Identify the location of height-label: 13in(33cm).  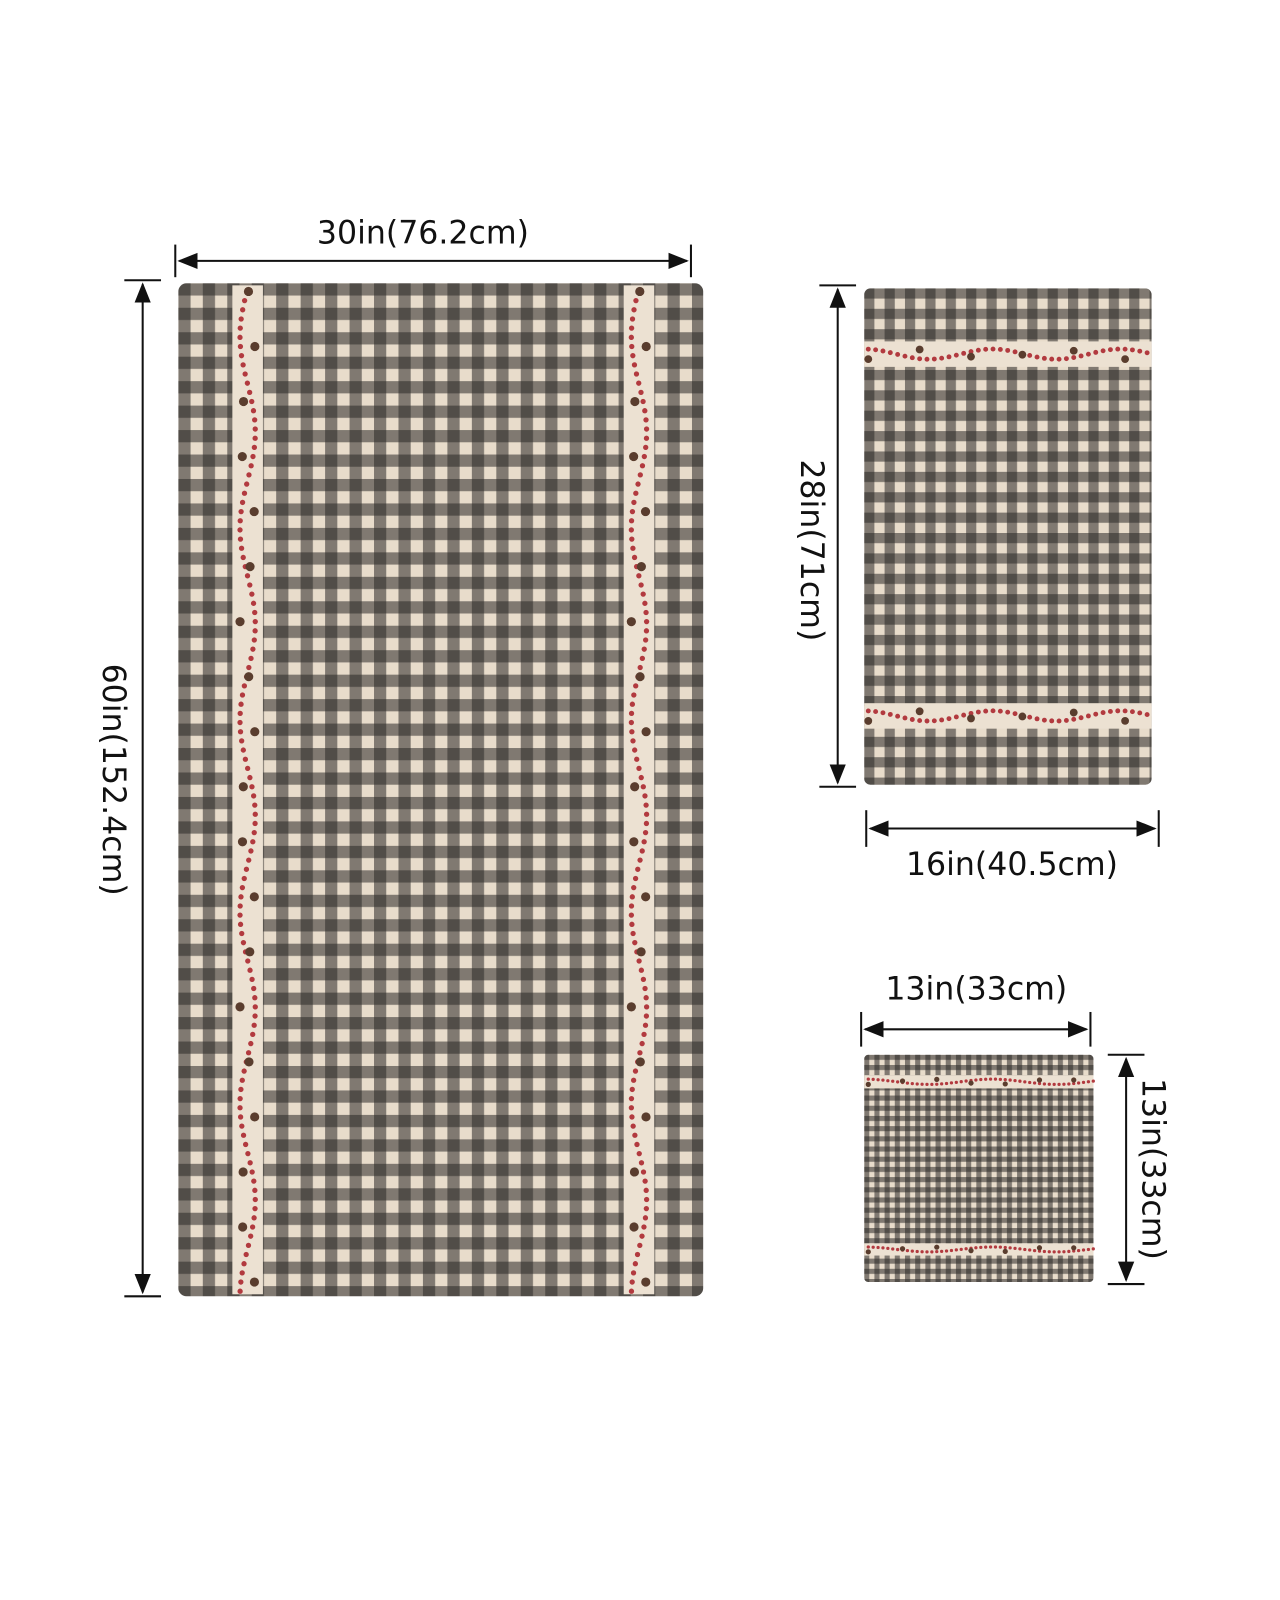
(1153, 1169).